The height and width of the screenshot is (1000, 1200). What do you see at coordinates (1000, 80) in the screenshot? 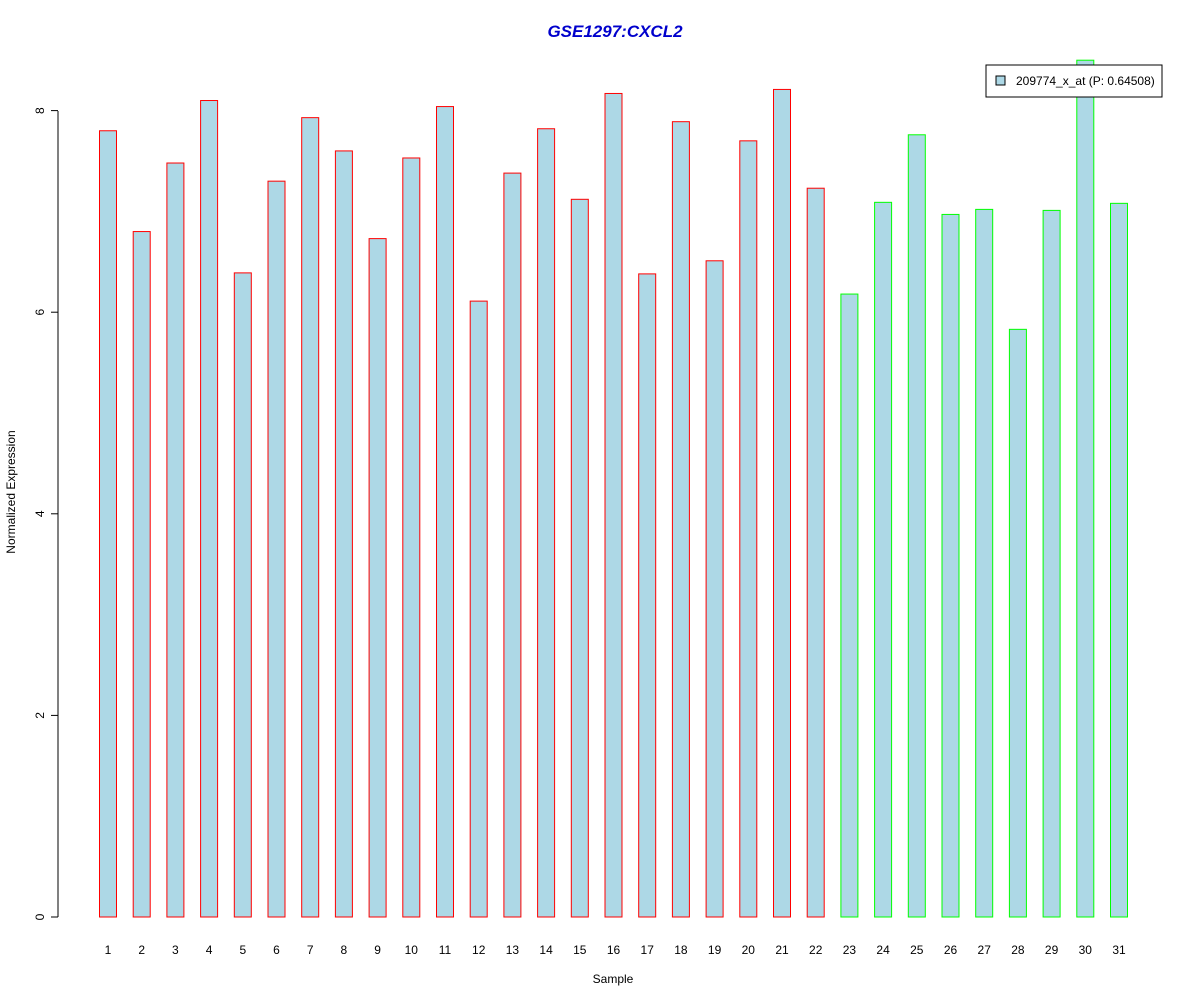
I see `legend-swatch` at bounding box center [1000, 80].